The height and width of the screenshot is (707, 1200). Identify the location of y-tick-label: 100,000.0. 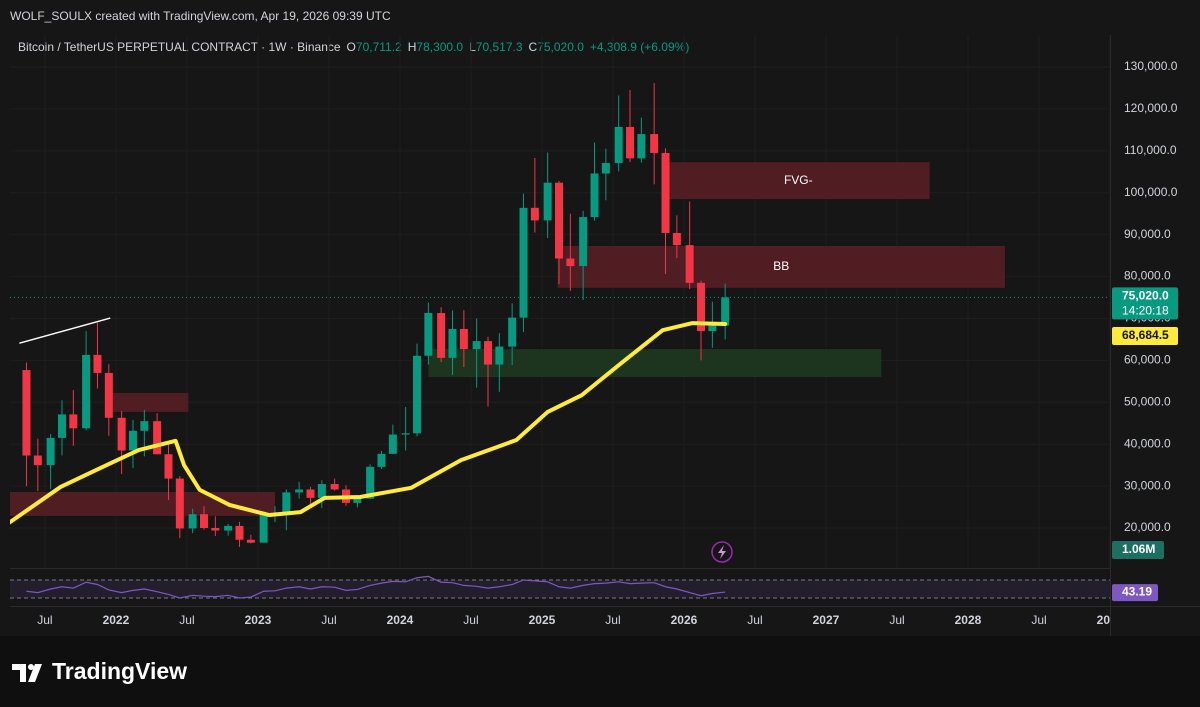
(1151, 192).